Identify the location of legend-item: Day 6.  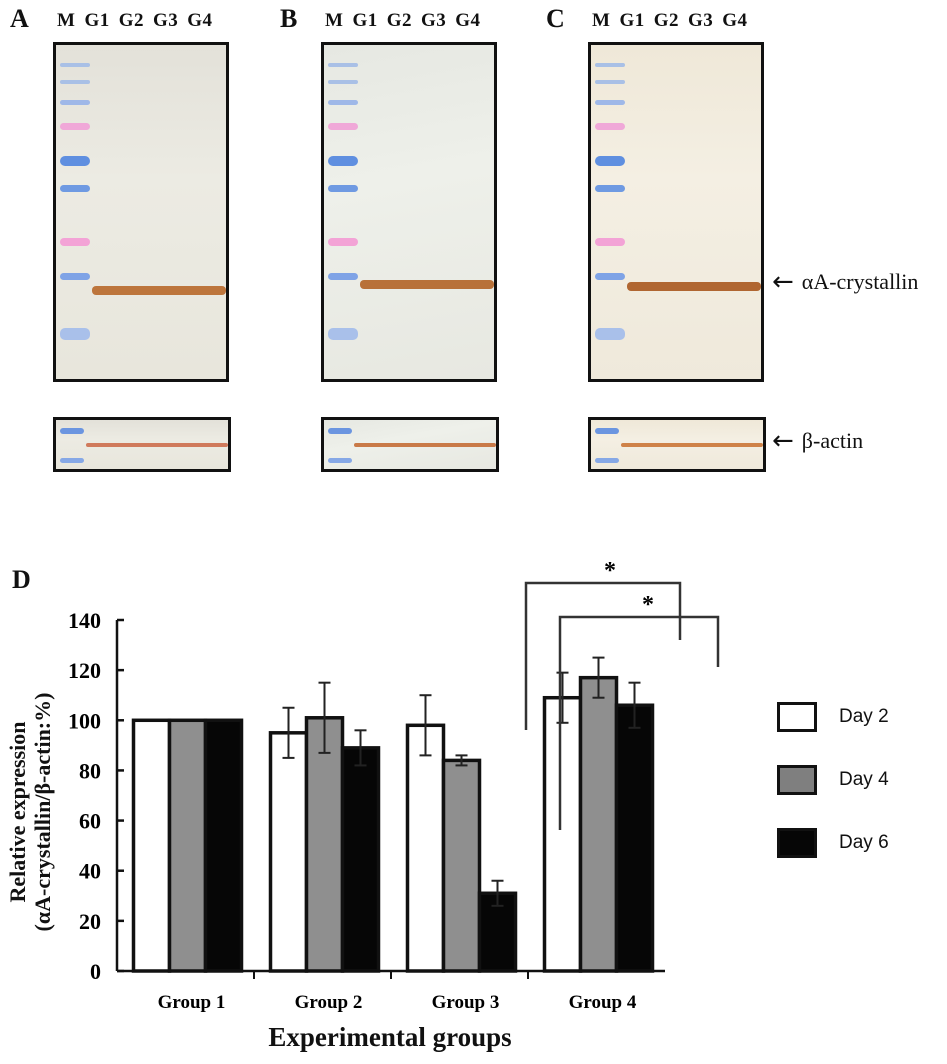
(833, 843).